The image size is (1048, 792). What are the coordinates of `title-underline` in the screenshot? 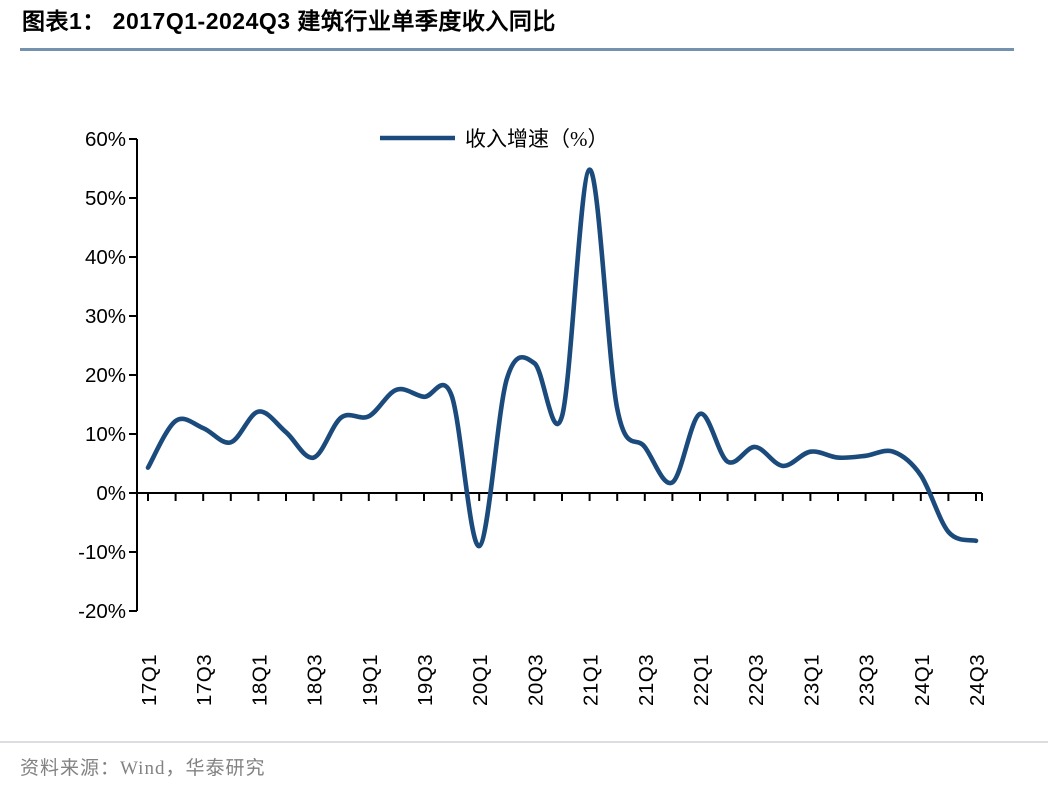 It's located at (517, 49).